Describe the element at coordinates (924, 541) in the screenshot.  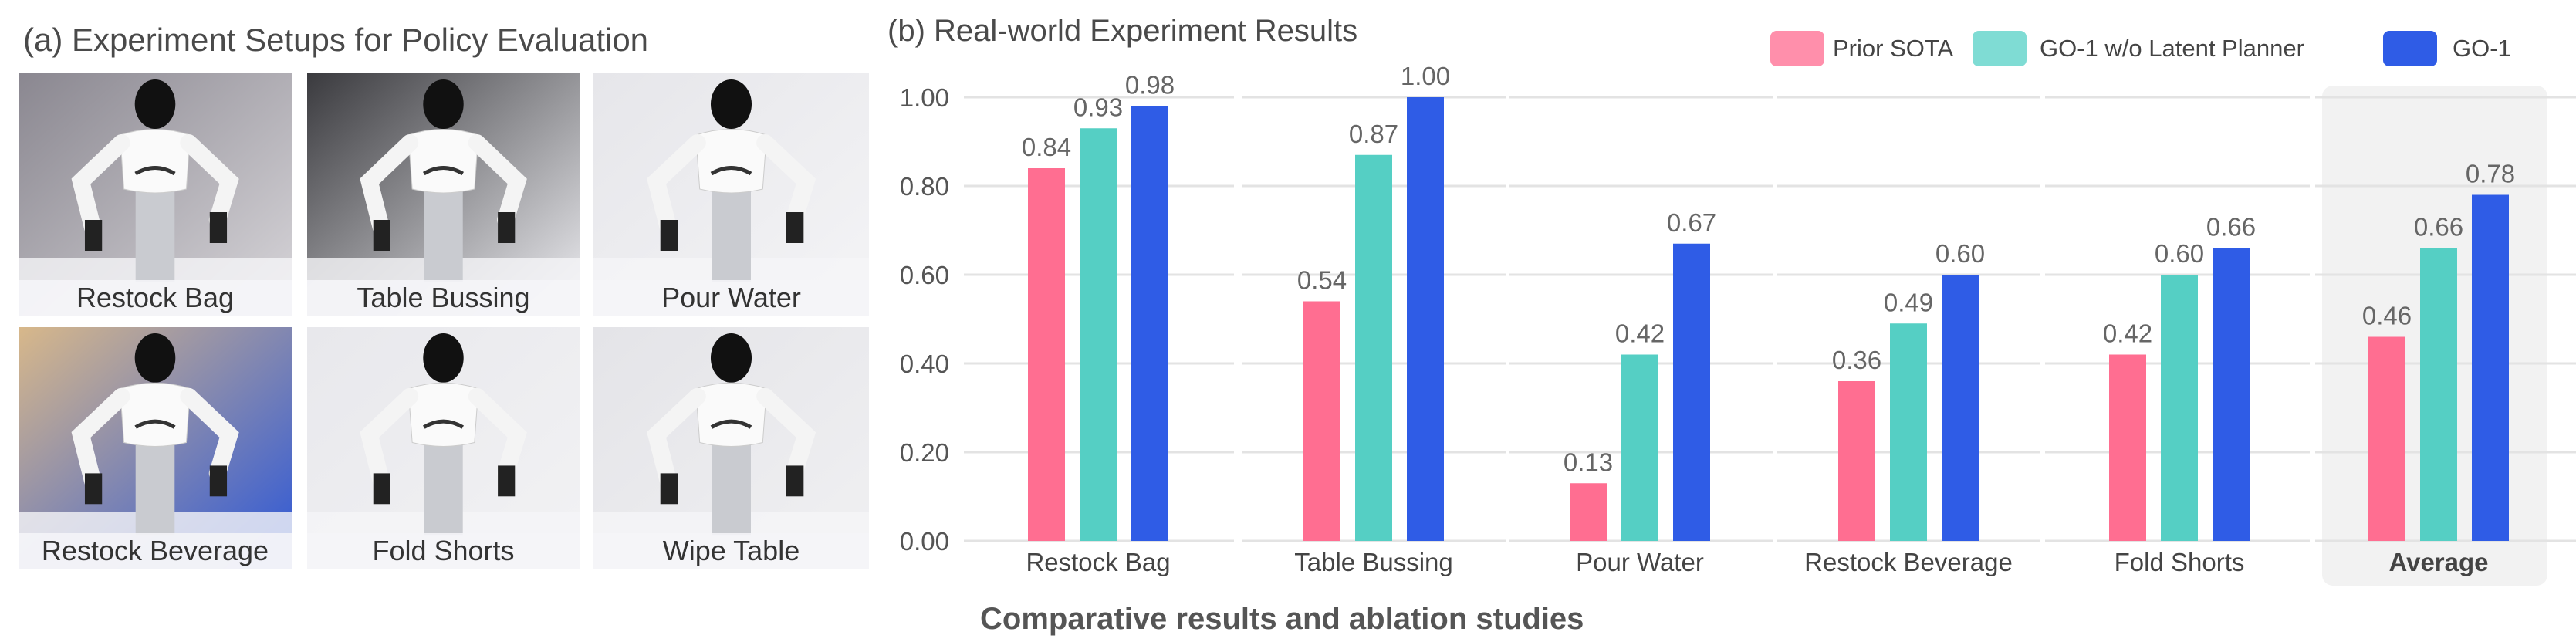
I see `y-tick-label: 0.00` at that location.